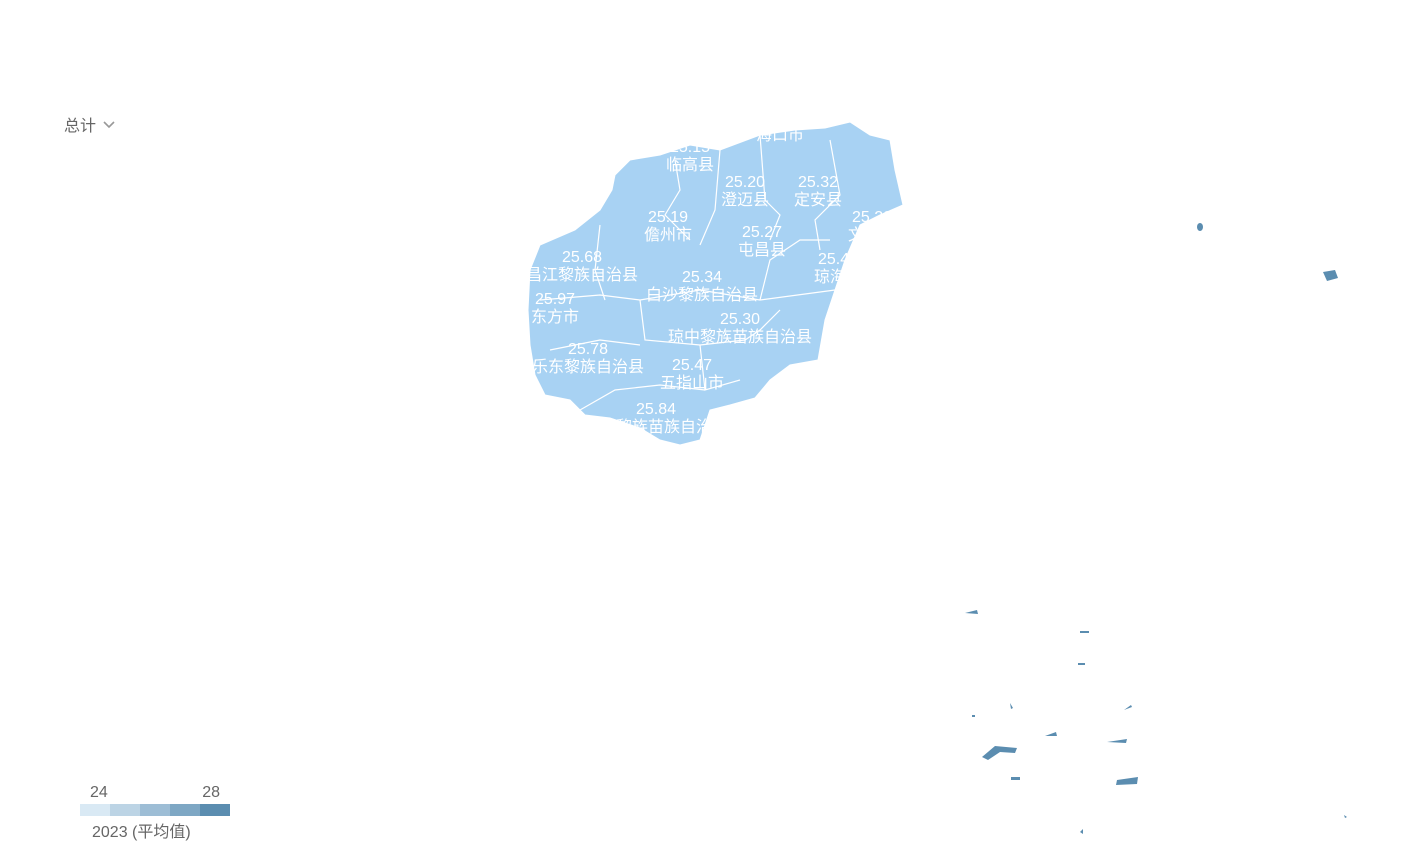  Describe the element at coordinates (740, 319) in the screenshot. I see `region-value: 25.30` at that location.